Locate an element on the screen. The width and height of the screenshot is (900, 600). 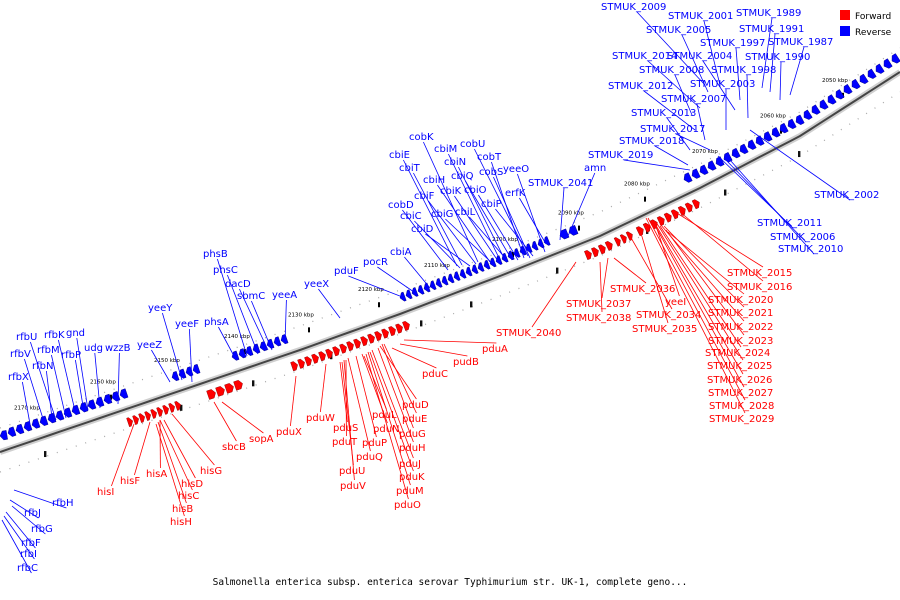
forward-gene-label: pduQ is located at coordinates (369, 457).